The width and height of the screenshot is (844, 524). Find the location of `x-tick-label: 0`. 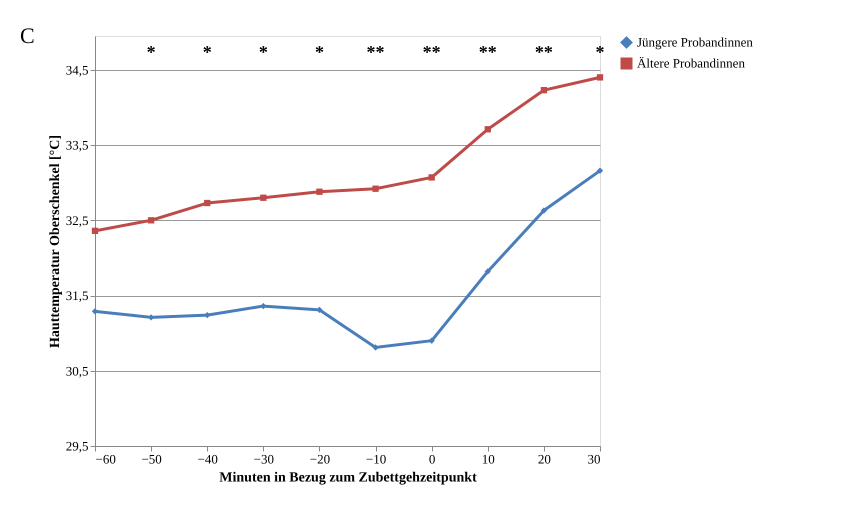

x-tick-label: 0 is located at coordinates (432, 459).